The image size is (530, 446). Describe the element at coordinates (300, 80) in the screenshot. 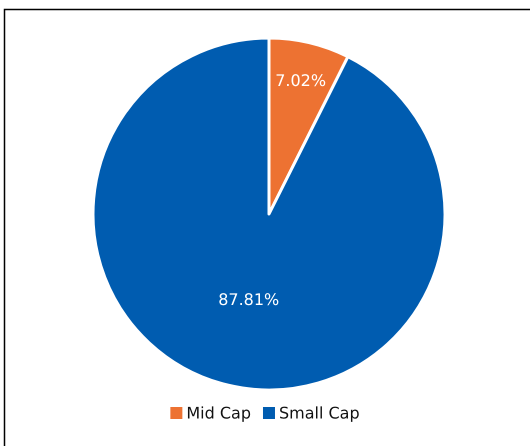

I see `data-label: 7.02%` at that location.